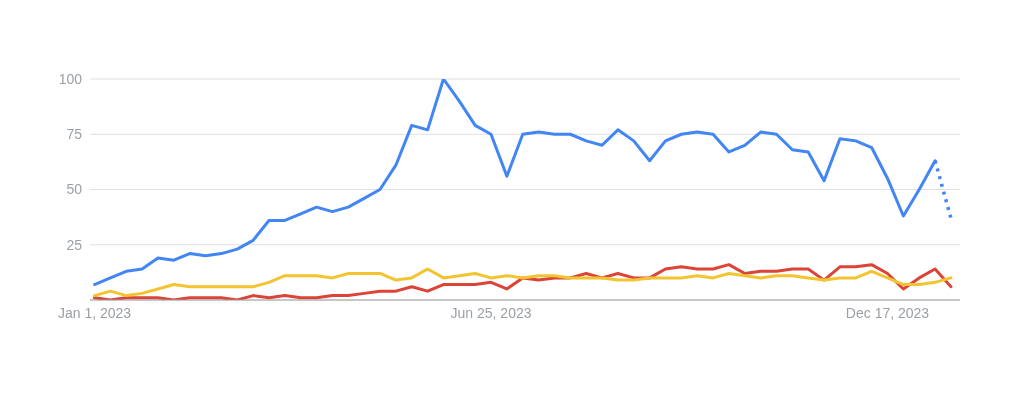  I want to click on x-tick-label: Jun 25, 2023, so click(491, 312).